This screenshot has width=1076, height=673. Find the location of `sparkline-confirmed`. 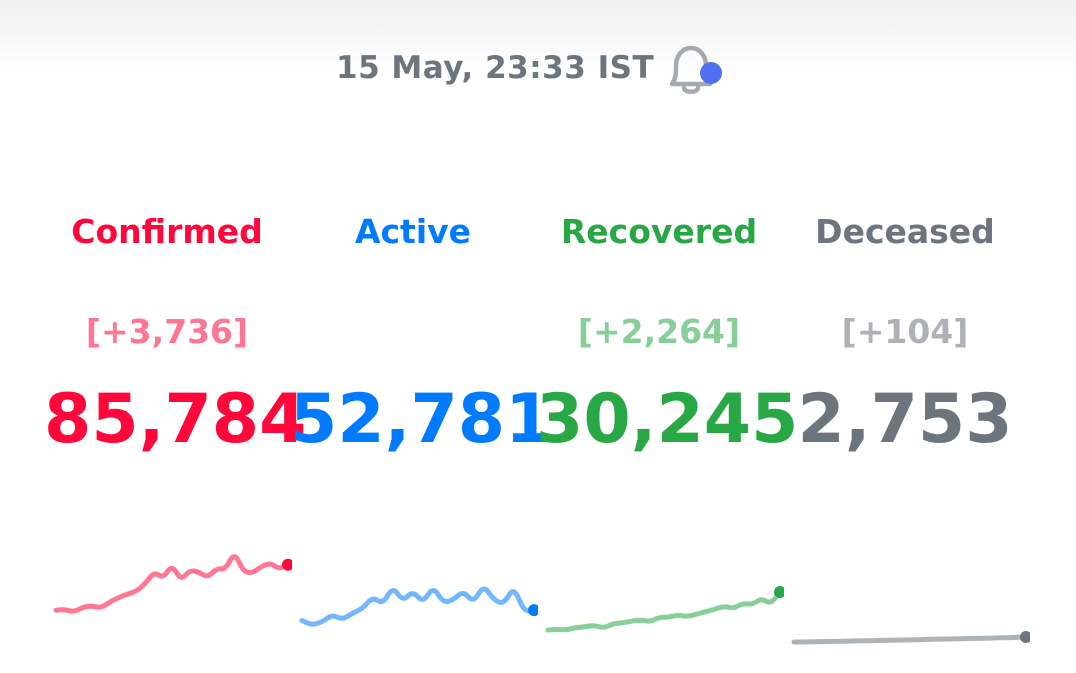

sparkline-confirmed is located at coordinates (172, 584).